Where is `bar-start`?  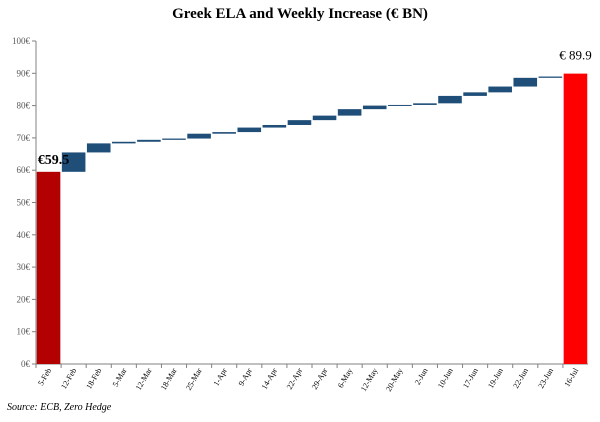 bar-start is located at coordinates (48, 267).